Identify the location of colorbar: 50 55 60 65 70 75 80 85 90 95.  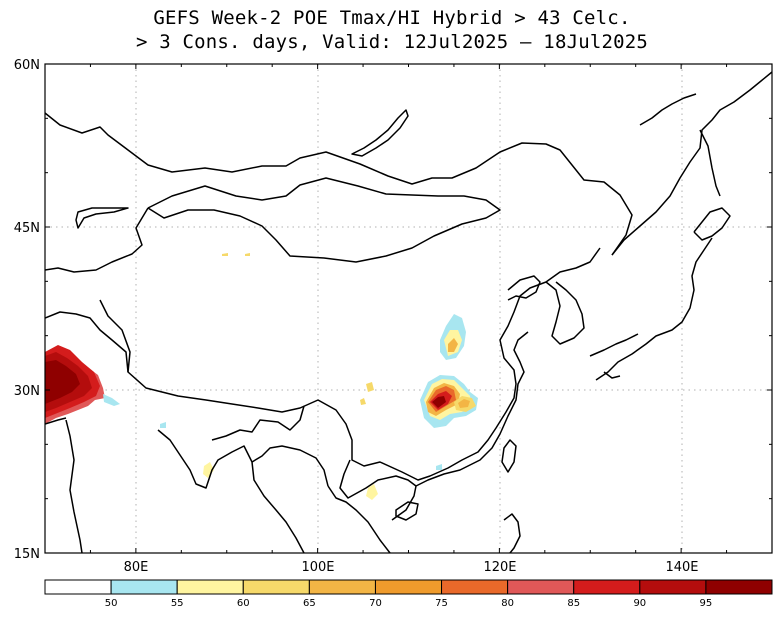
(408, 594).